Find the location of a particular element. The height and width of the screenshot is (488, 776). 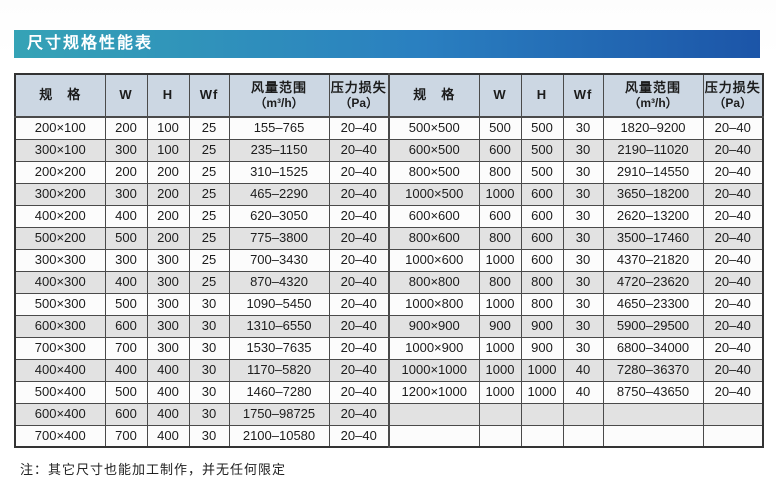

table-cell: 2190–11020 is located at coordinates (653, 150).